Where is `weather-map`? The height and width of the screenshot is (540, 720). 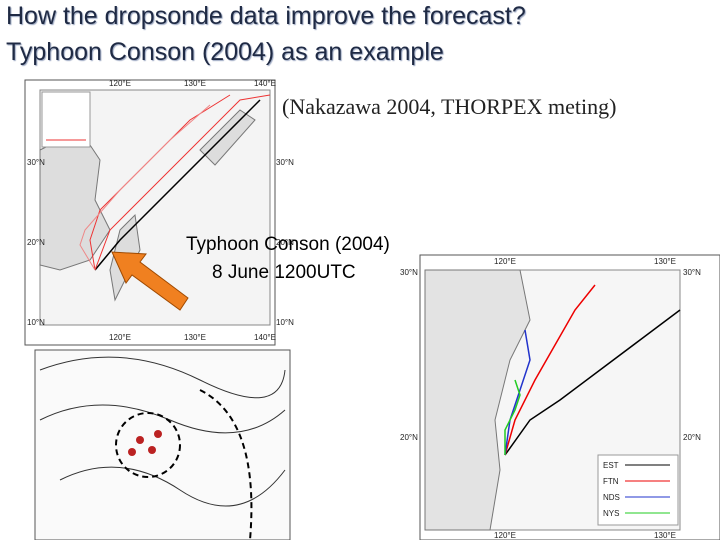 weather-map is located at coordinates (162, 444).